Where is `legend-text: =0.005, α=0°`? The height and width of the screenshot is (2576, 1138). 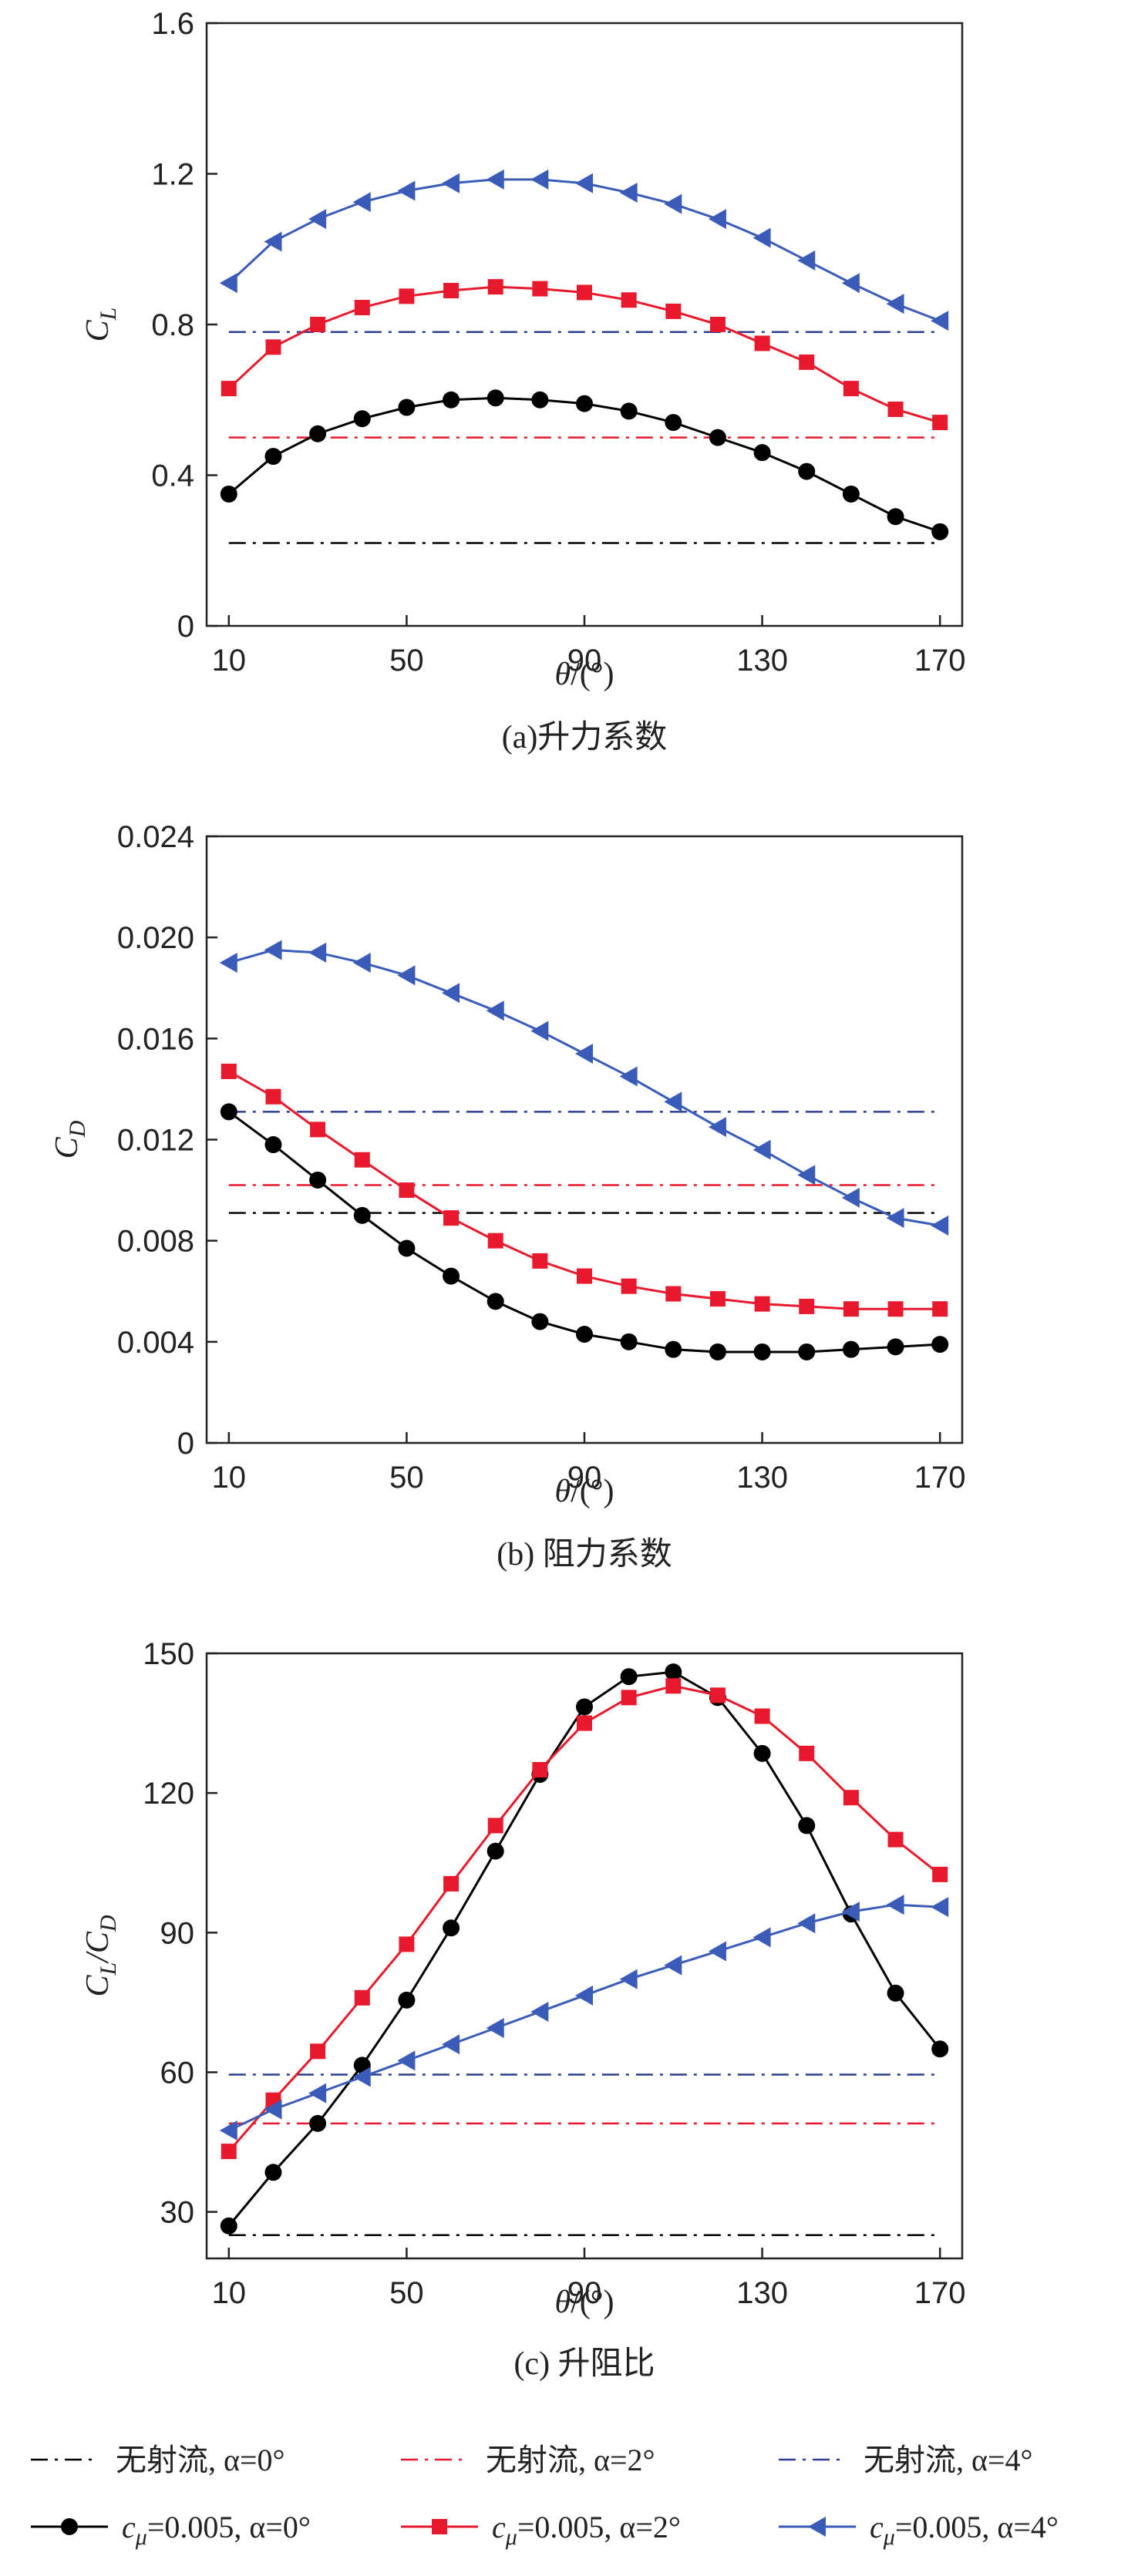 legend-text: =0.005, α=0° is located at coordinates (229, 2527).